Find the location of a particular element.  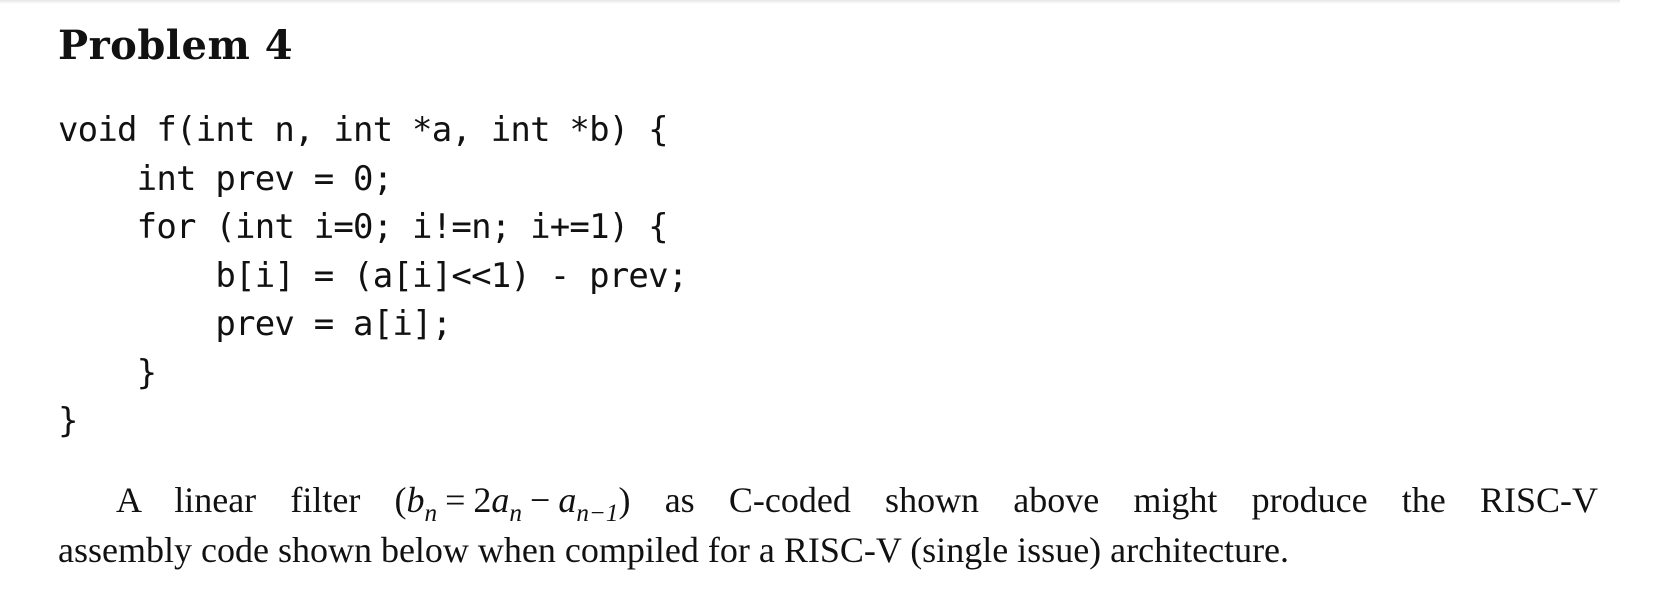

formula-equals: = is located at coordinates (455, 500).